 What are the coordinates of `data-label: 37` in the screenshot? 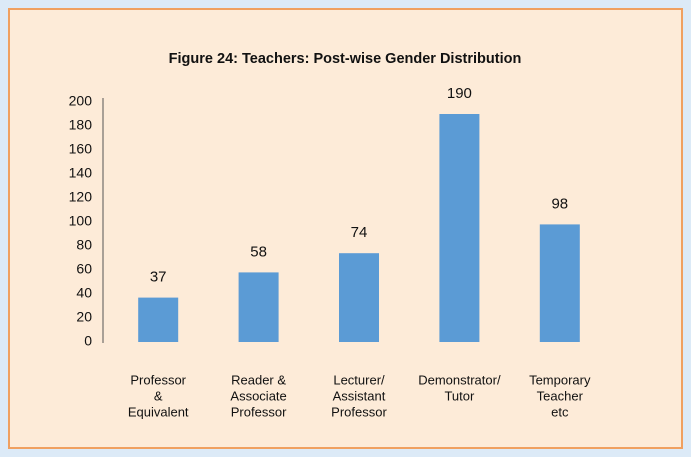 It's located at (158, 277).